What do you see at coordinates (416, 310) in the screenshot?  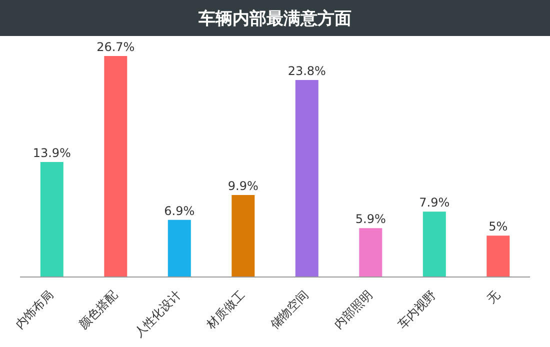 I see `x-tick-label: 车内视野` at bounding box center [416, 310].